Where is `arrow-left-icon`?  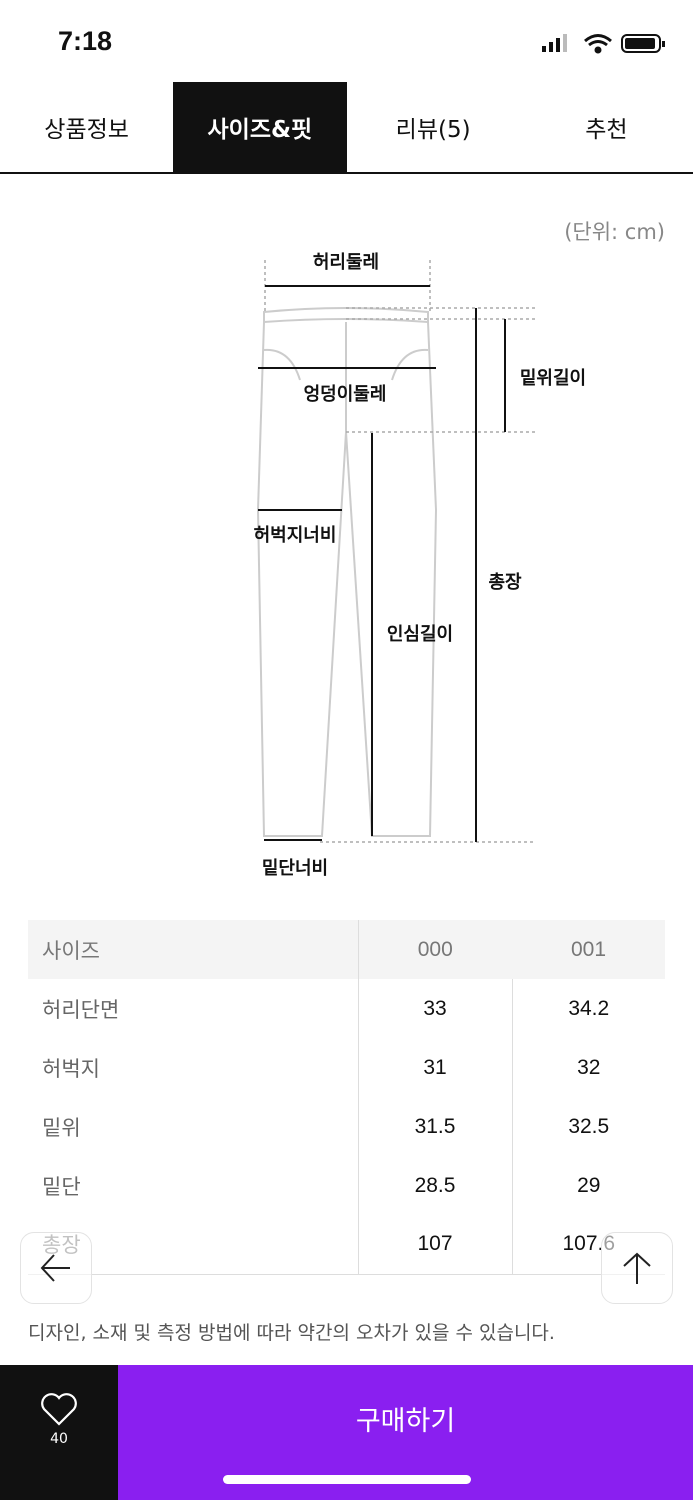
arrow-left-icon is located at coordinates (55, 1268).